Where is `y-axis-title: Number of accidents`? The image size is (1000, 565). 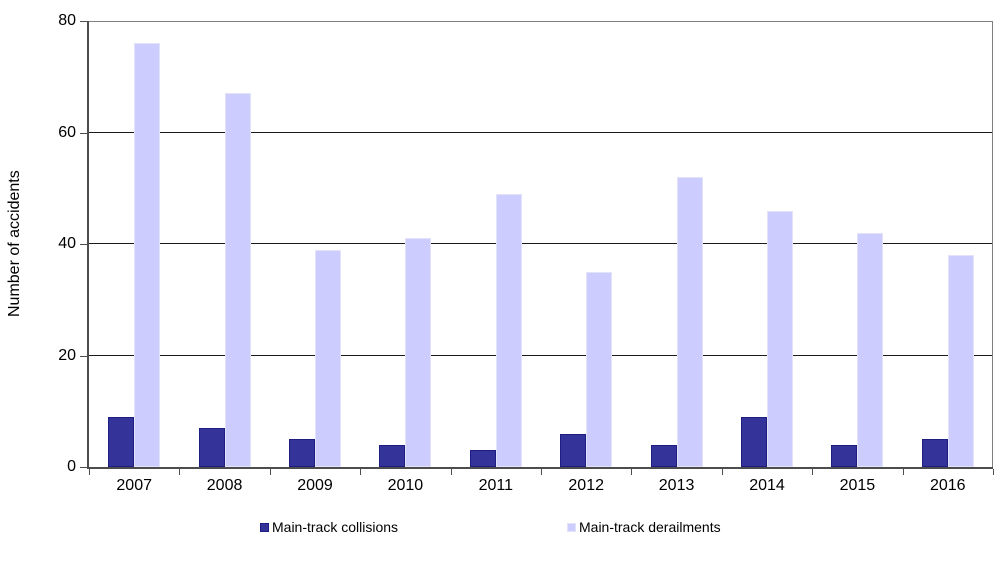
y-axis-title: Number of accidents is located at coordinates (14, 244).